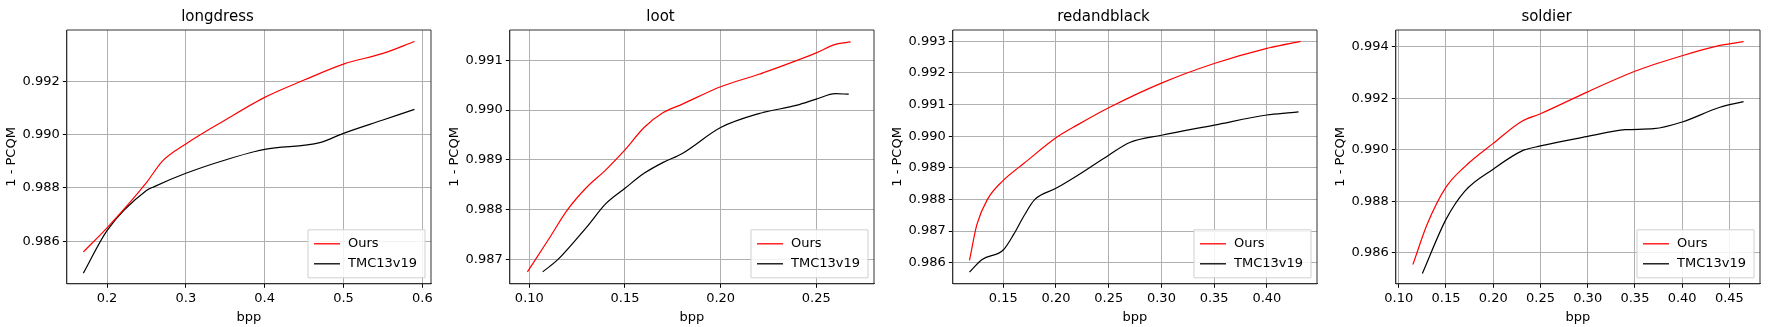 This screenshot has height=327, width=1772. What do you see at coordinates (1370, 46) in the screenshot?
I see `y-tick-label: 0.994` at bounding box center [1370, 46].